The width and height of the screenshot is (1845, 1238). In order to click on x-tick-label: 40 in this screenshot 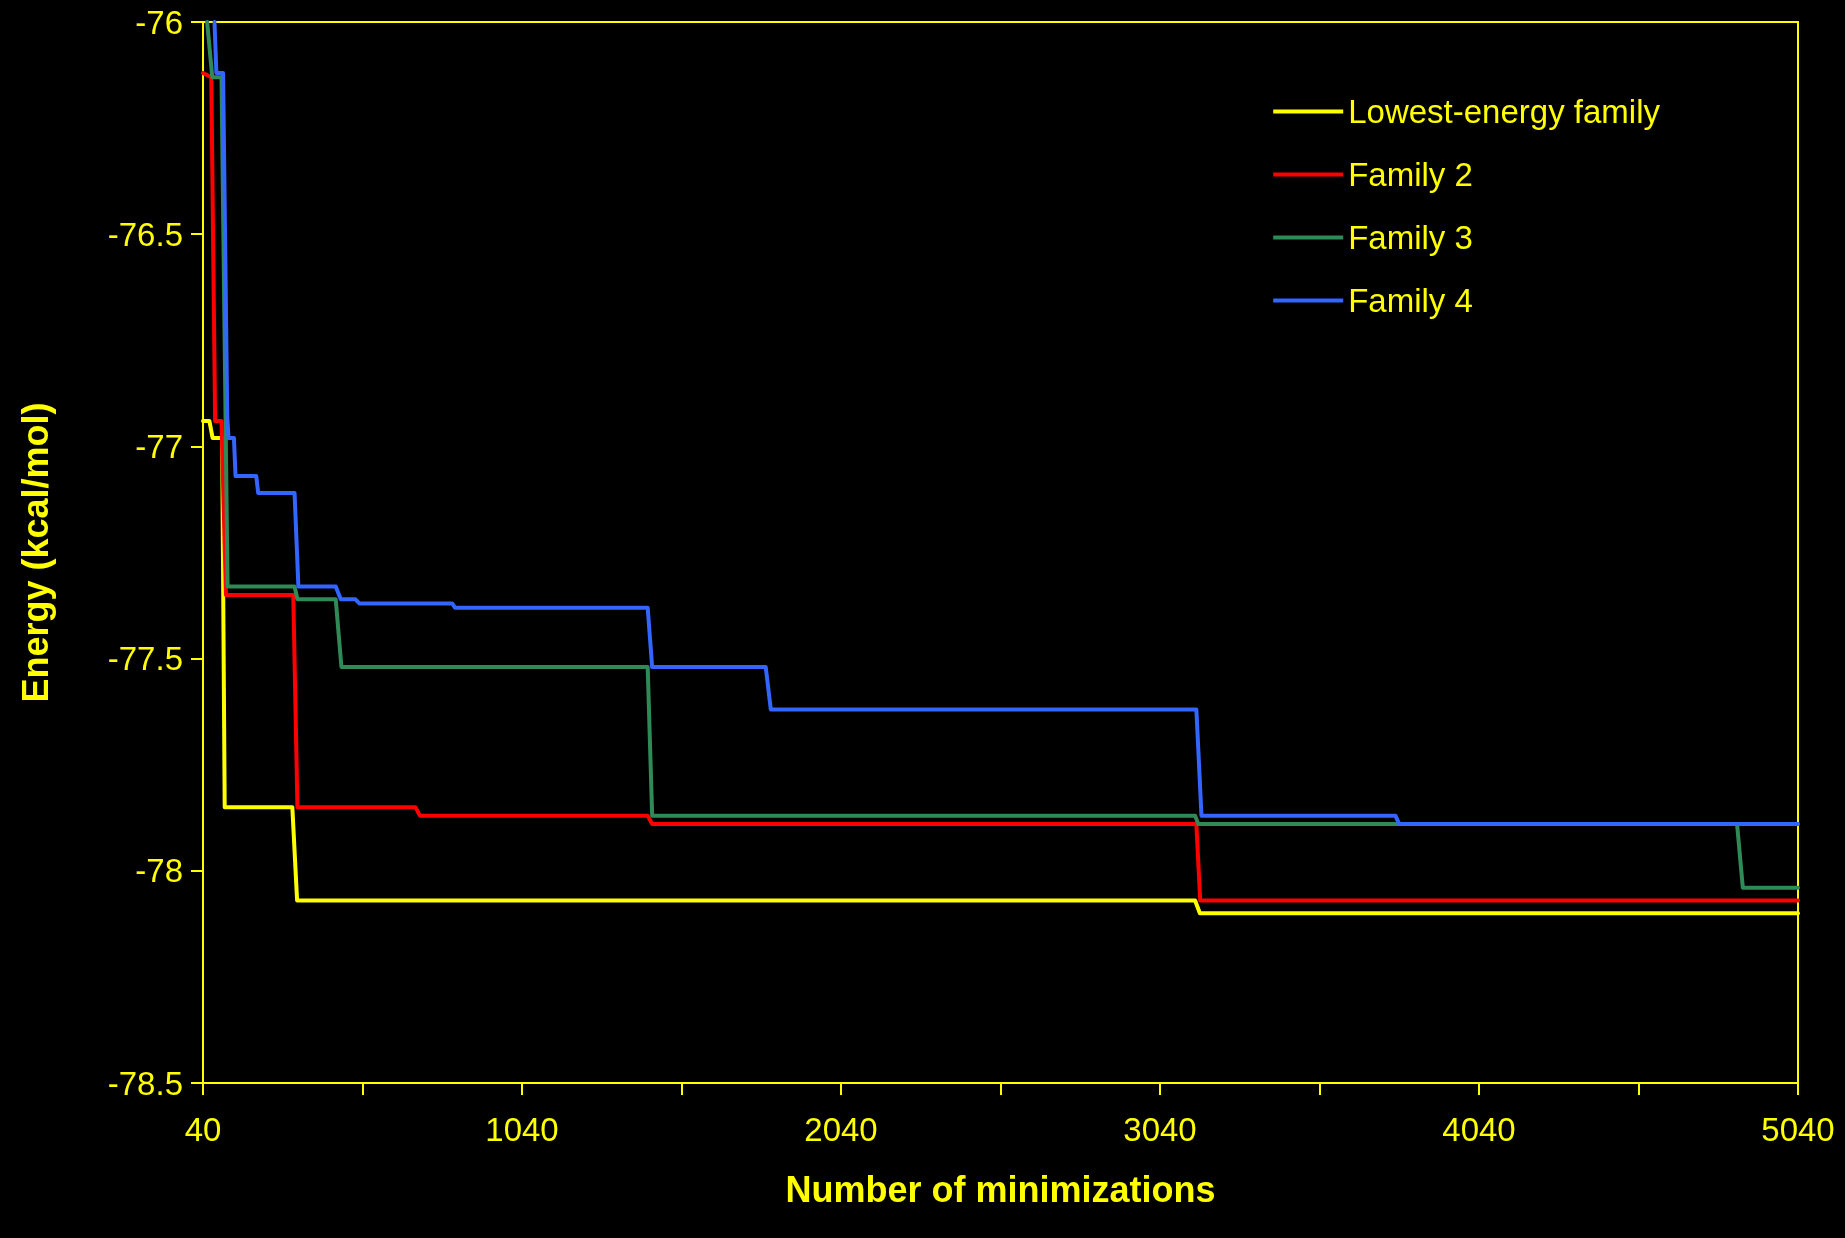, I will do `click(203, 1129)`.